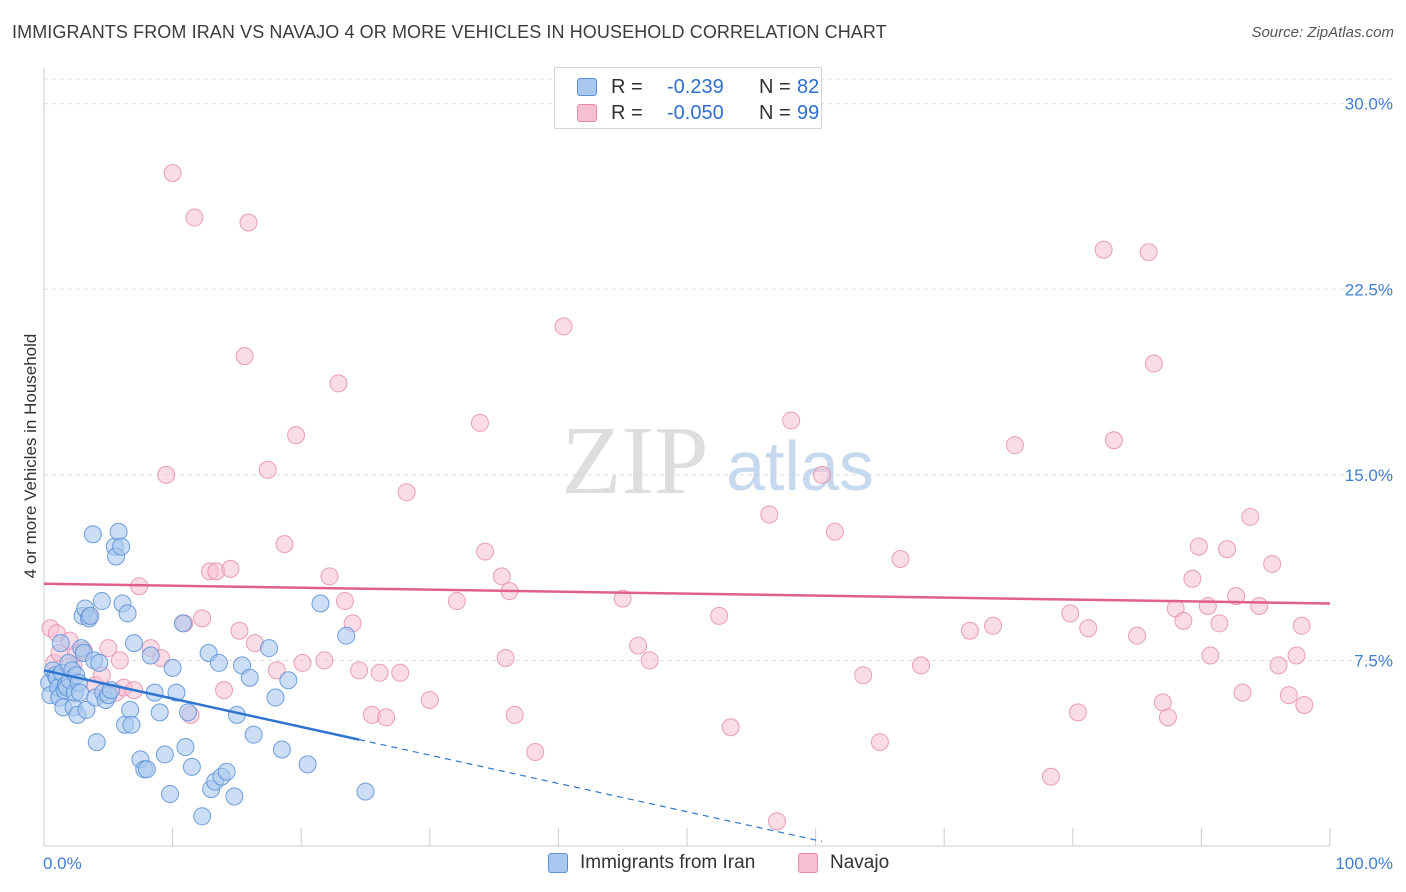 This screenshot has height=892, width=1406. I want to click on iran-points, so click(207, 674).